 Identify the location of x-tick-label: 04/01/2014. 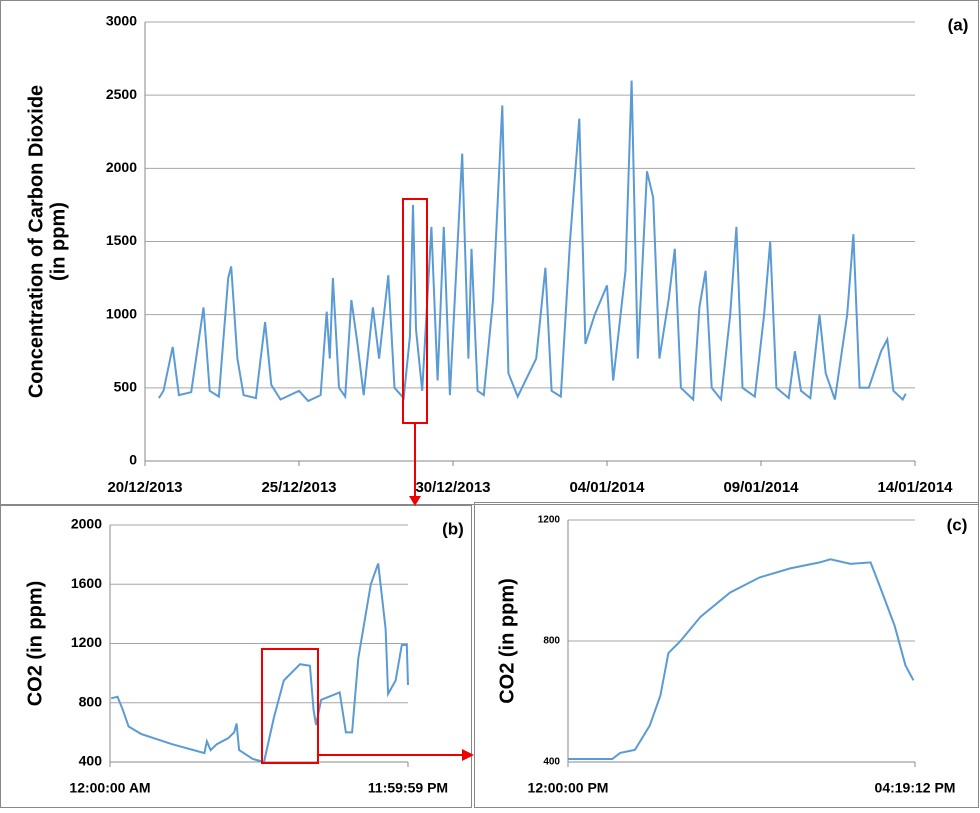
(607, 487).